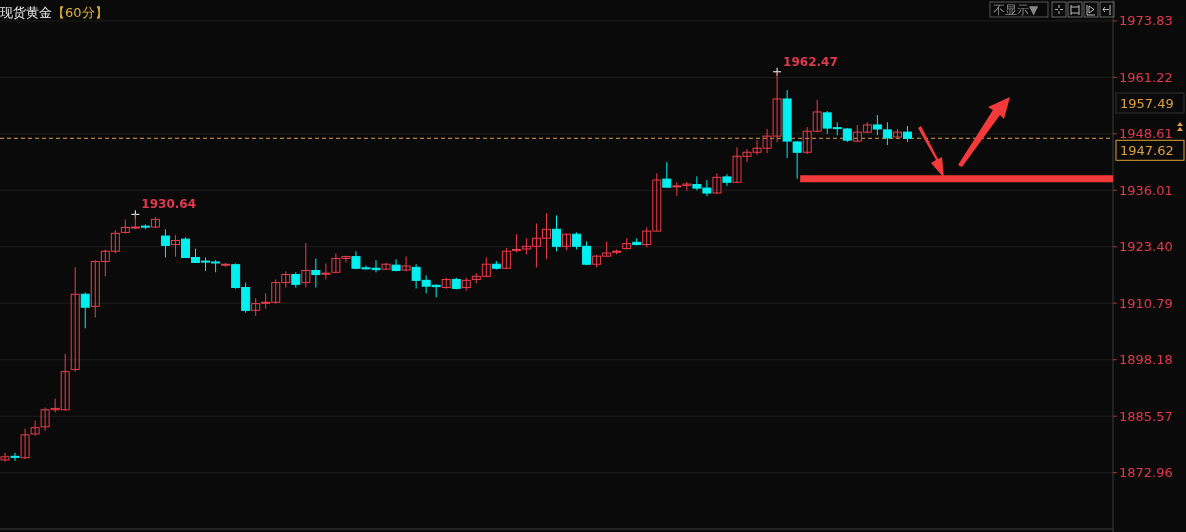 The height and width of the screenshot is (532, 1186). What do you see at coordinates (1147, 103) in the screenshot?
I see `text: 1957.49` at bounding box center [1147, 103].